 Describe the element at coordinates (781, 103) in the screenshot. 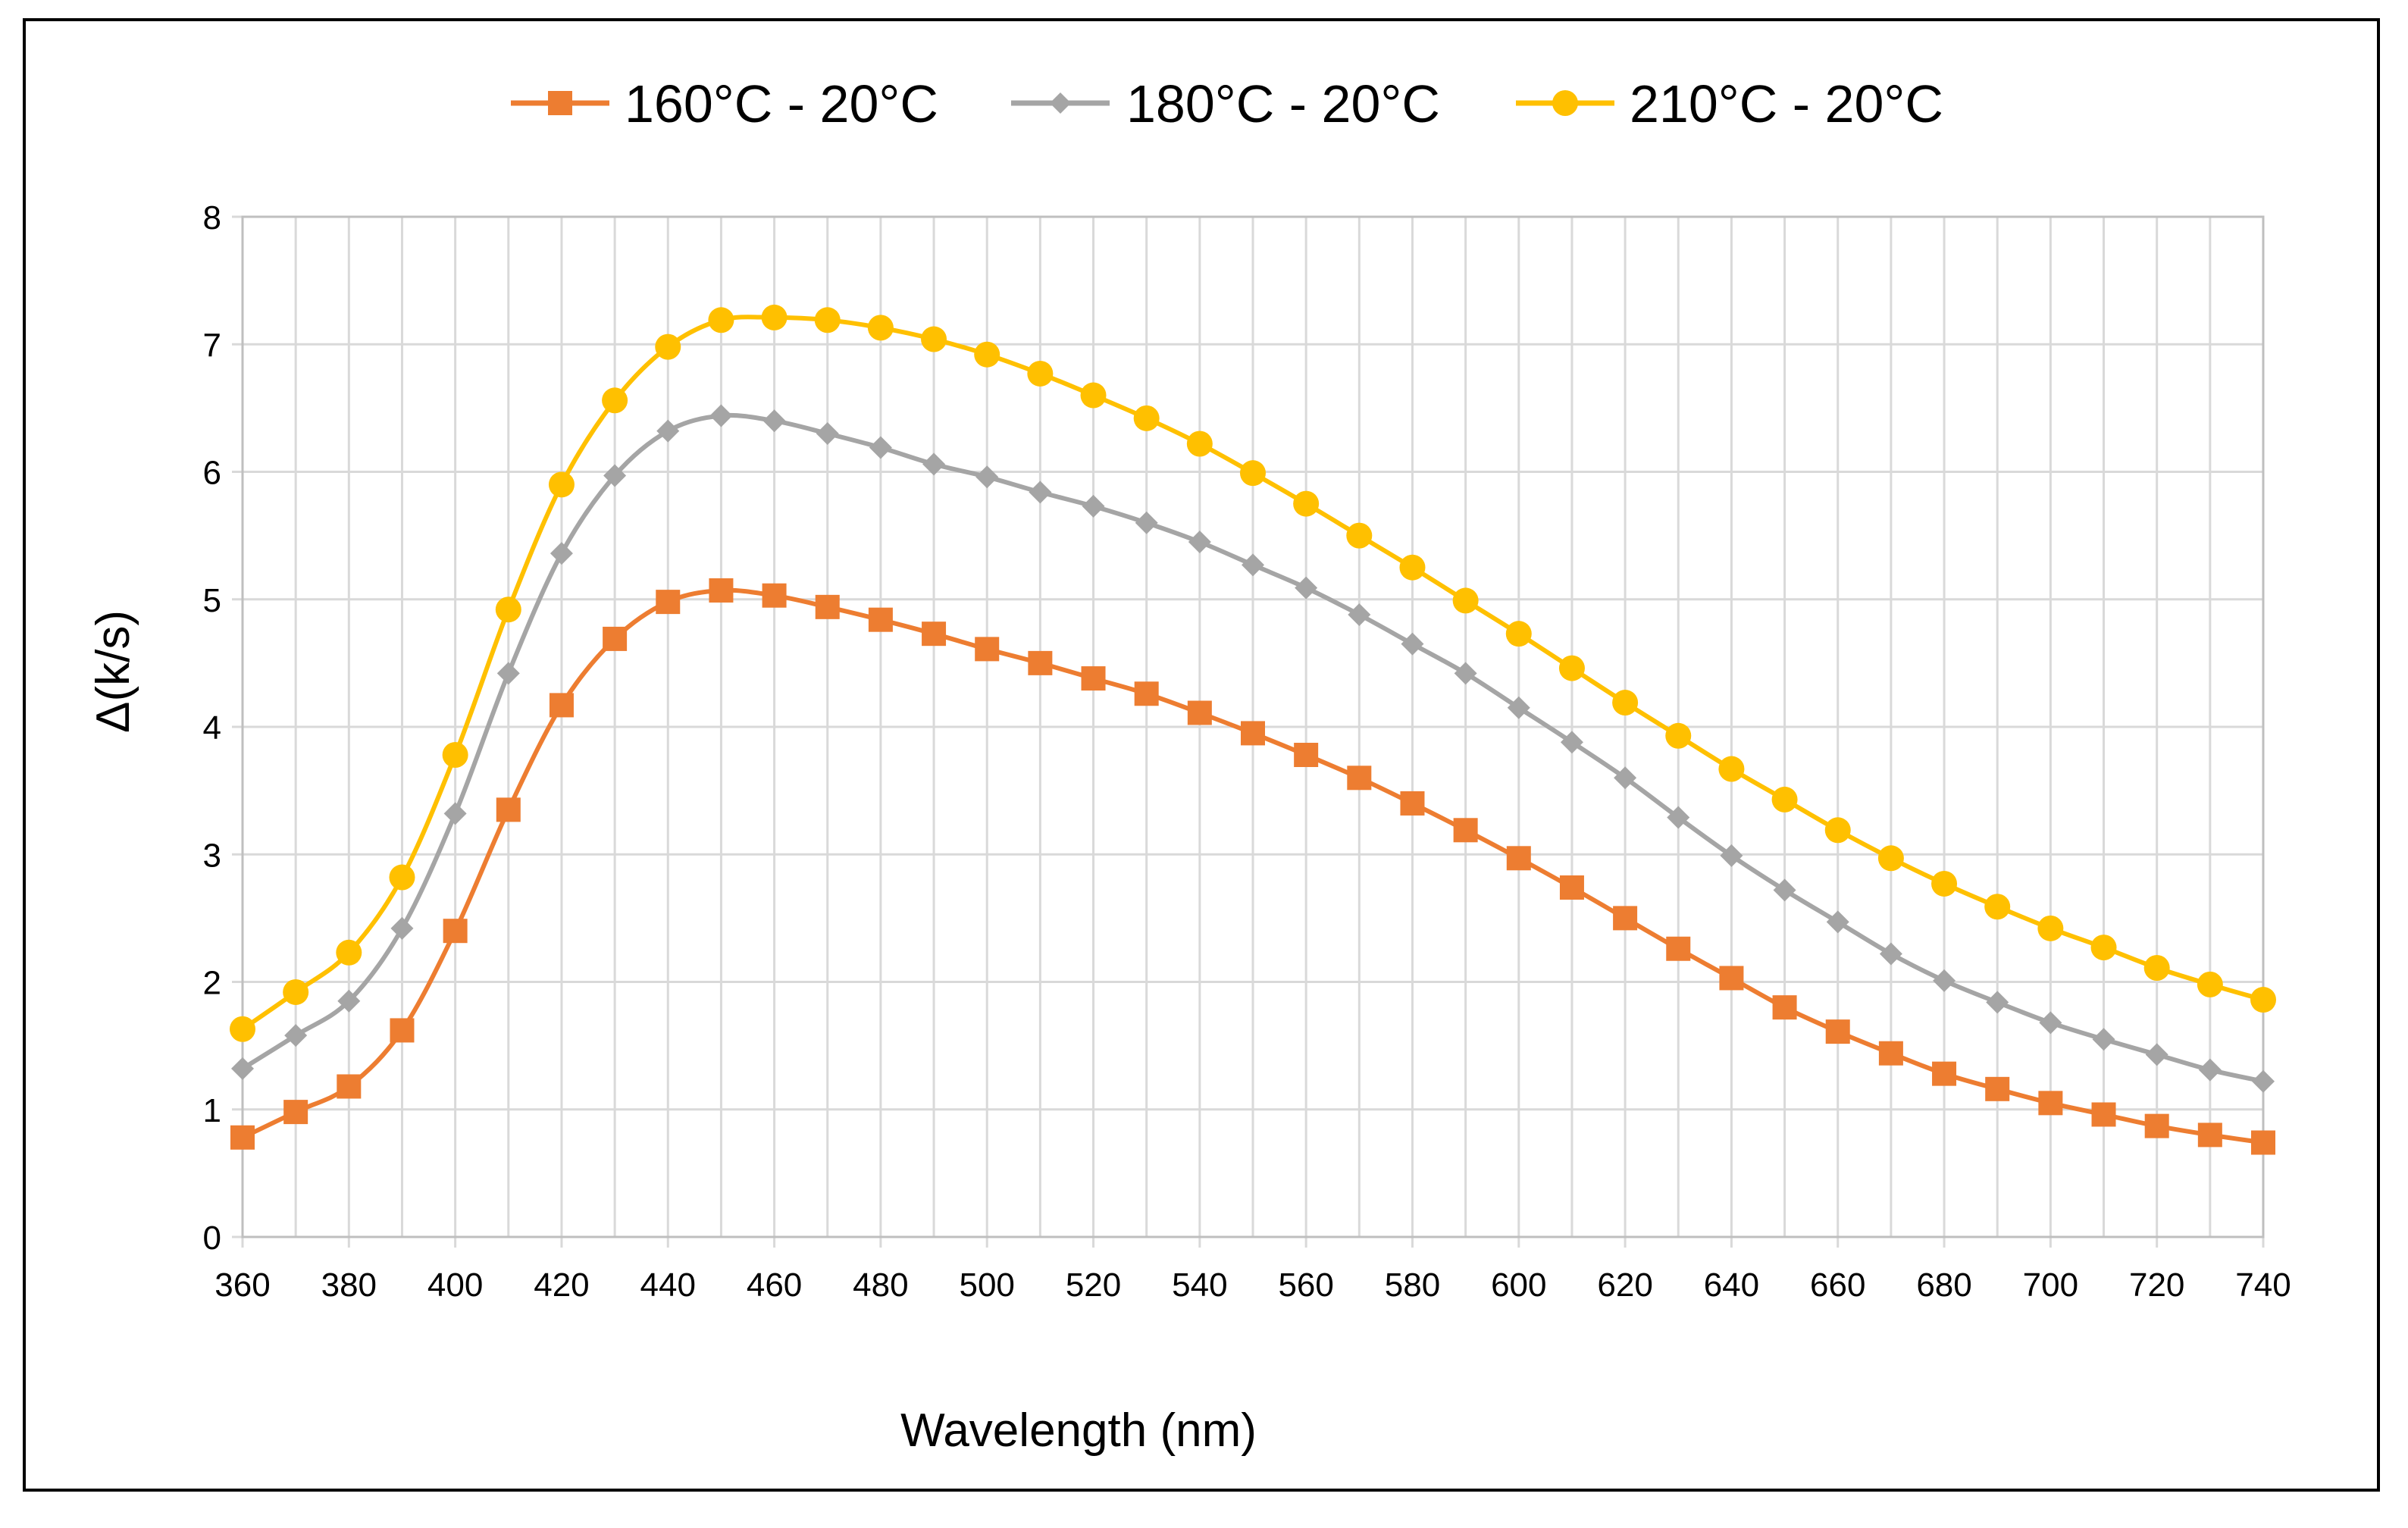

I see `legend-label: 160°C - 20°C` at that location.